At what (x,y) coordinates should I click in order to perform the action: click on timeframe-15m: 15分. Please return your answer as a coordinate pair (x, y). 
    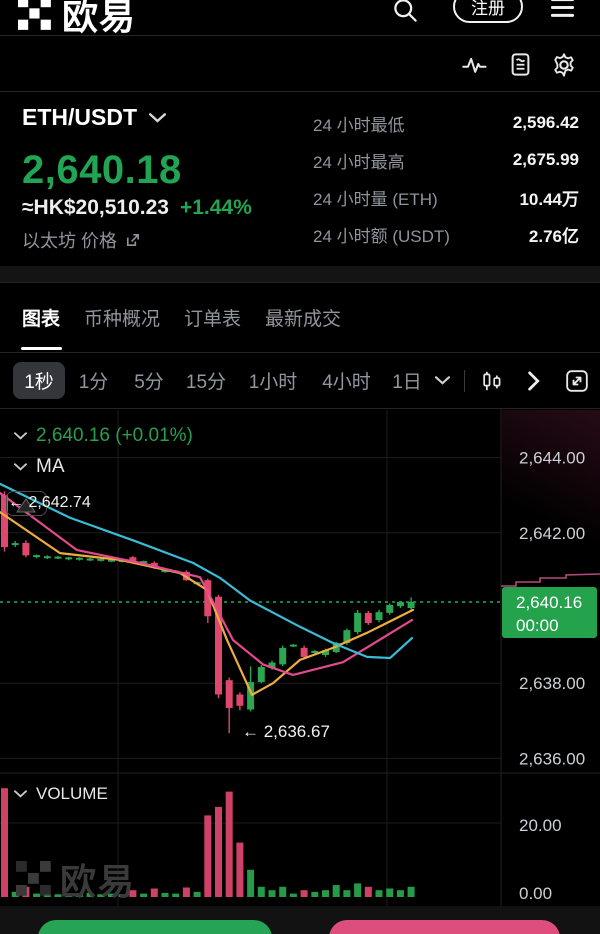
    Looking at the image, I should click on (206, 382).